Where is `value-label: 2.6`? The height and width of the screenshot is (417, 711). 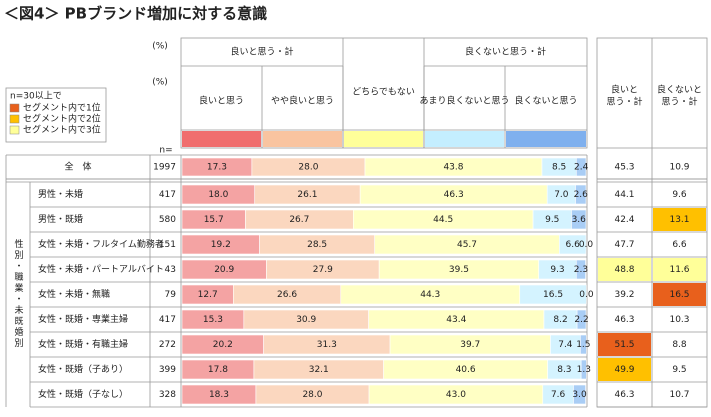
value-label: 2.6 is located at coordinates (581, 195).